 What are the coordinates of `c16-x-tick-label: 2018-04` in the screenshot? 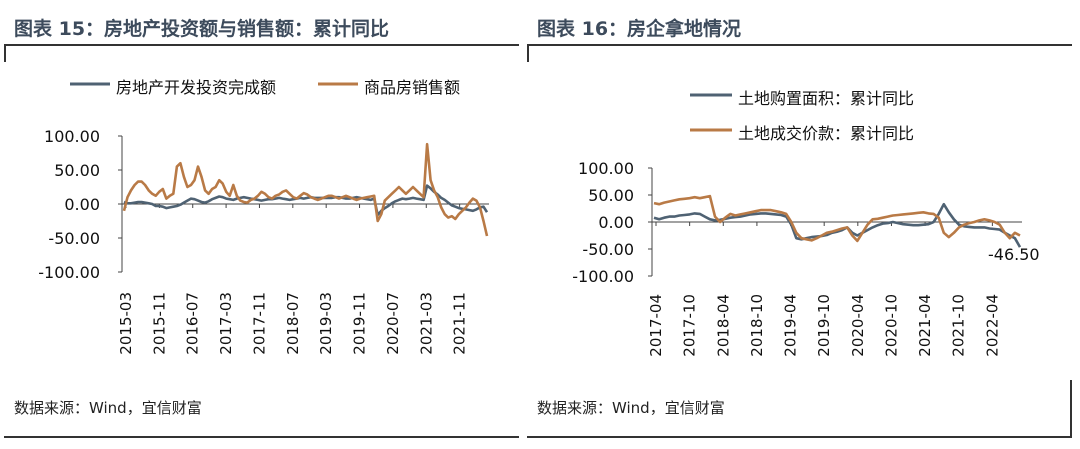 It's located at (723, 325).